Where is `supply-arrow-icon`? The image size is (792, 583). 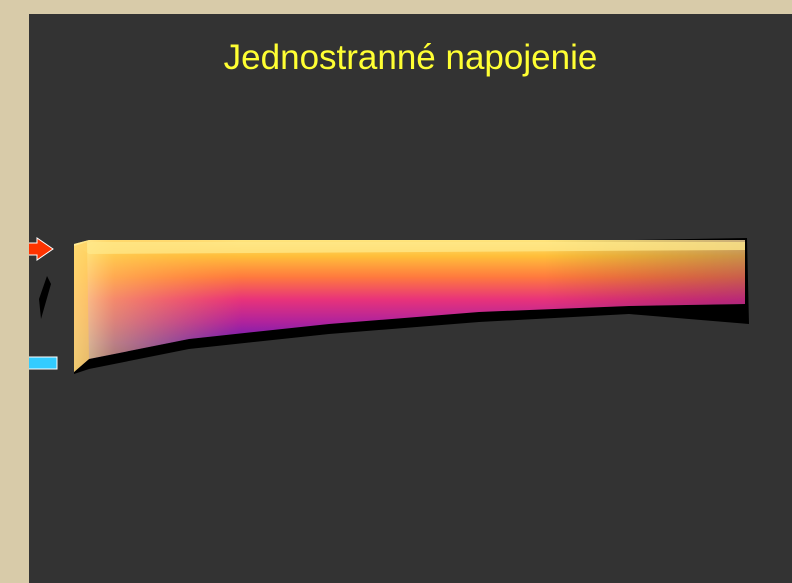 supply-arrow-icon is located at coordinates (41, 249).